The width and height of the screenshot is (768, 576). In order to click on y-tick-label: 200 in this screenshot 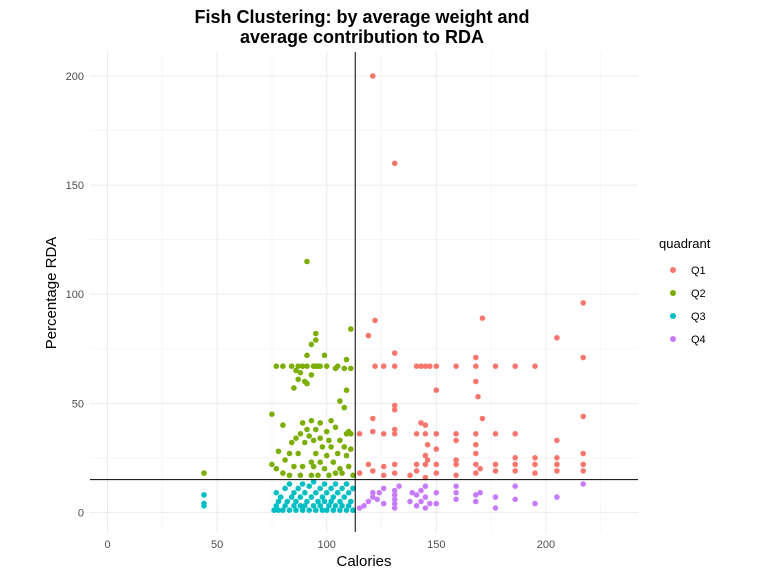, I will do `click(75, 77)`.